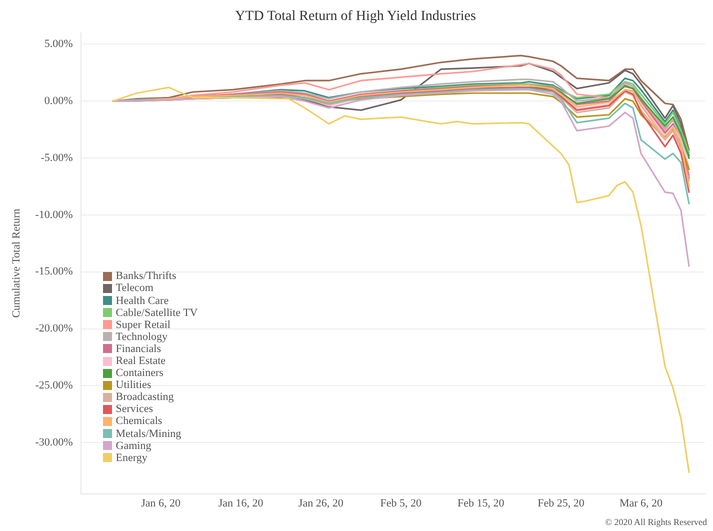 This screenshot has width=713, height=531. What do you see at coordinates (56, 158) in the screenshot?
I see `y-tick-label: -5.00%` at bounding box center [56, 158].